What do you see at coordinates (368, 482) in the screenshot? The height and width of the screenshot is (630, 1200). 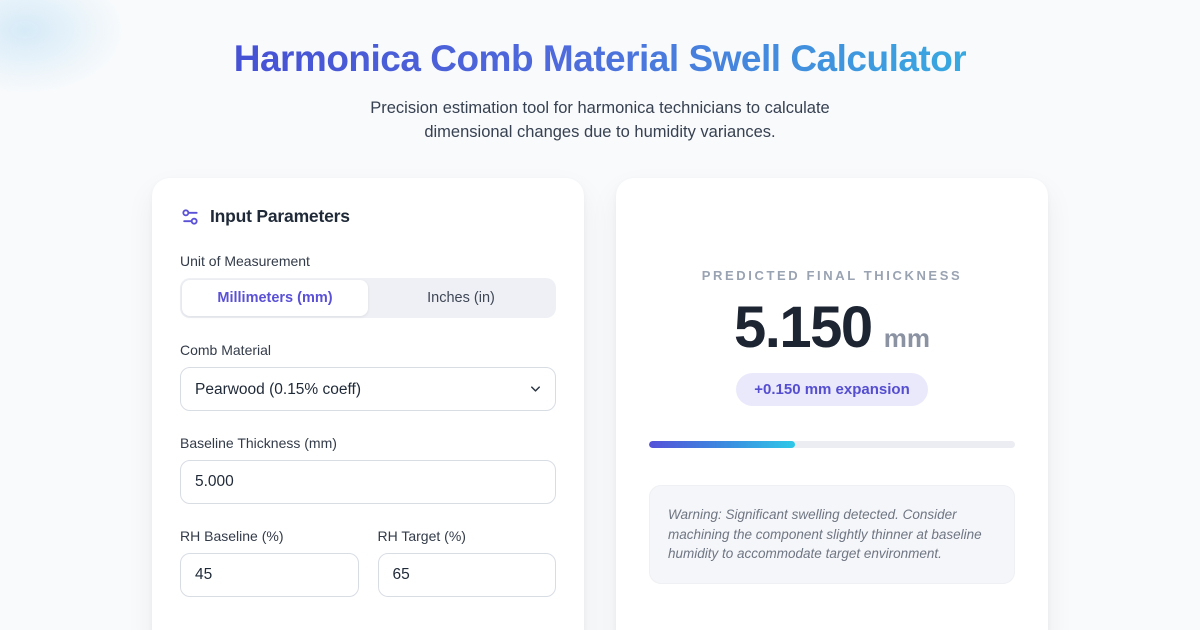 I see `baseline-thickness-input` at bounding box center [368, 482].